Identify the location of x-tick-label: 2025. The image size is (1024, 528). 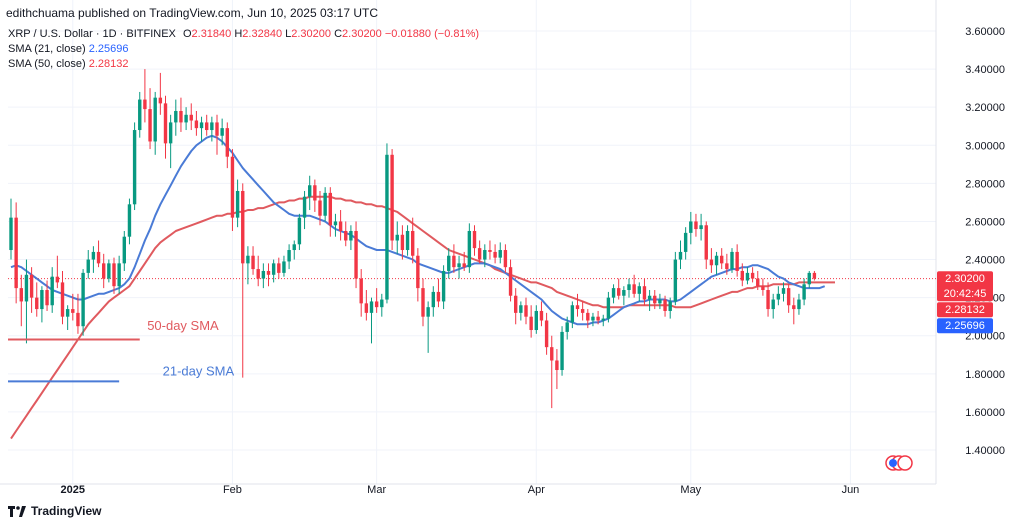
(73, 490).